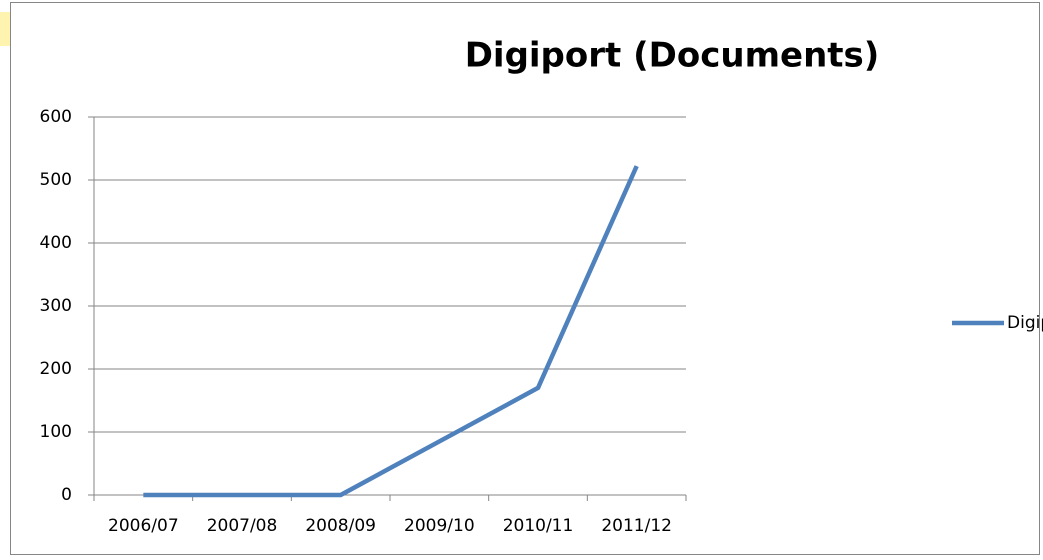 Image resolution: width=1043 pixels, height=560 pixels. What do you see at coordinates (56, 432) in the screenshot?
I see `y-tick-label: 100` at bounding box center [56, 432].